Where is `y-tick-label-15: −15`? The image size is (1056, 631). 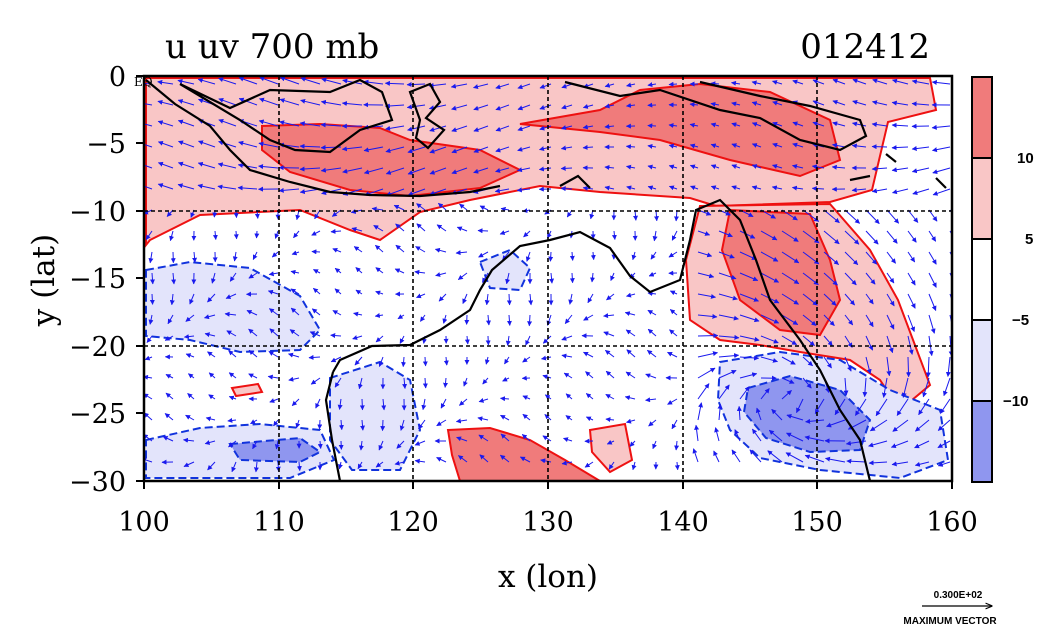 y-tick-label-15: −15 is located at coordinates (97, 279).